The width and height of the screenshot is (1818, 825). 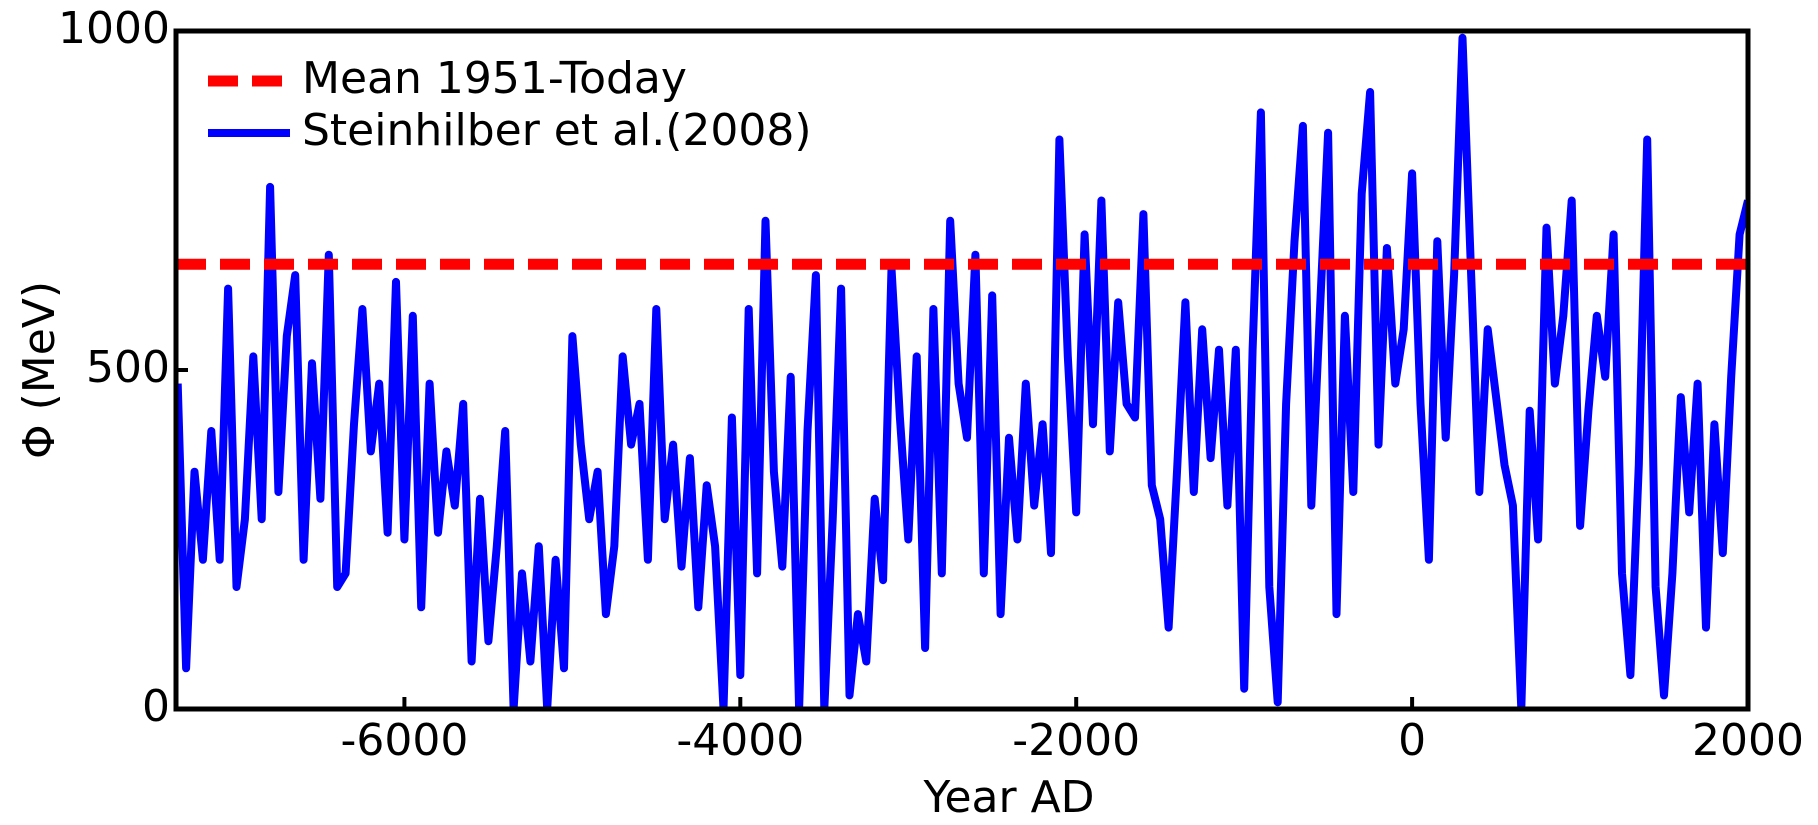 I want to click on x-tick-label: 0, so click(x=1412, y=740).